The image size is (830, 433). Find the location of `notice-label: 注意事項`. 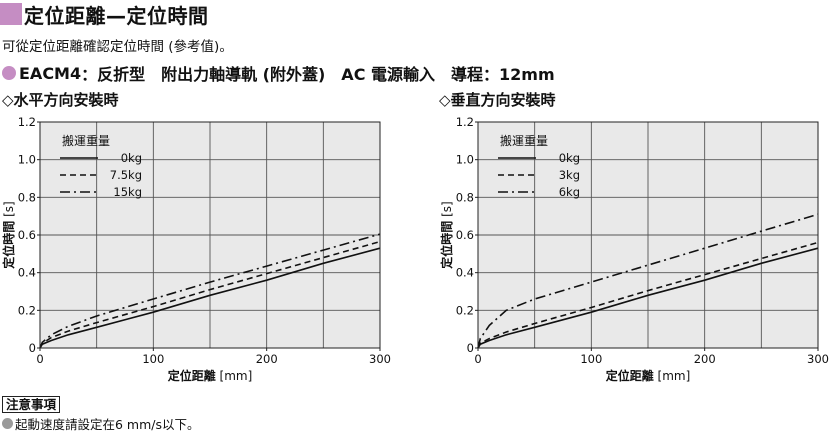

notice-label: 注意事項 is located at coordinates (31, 404).